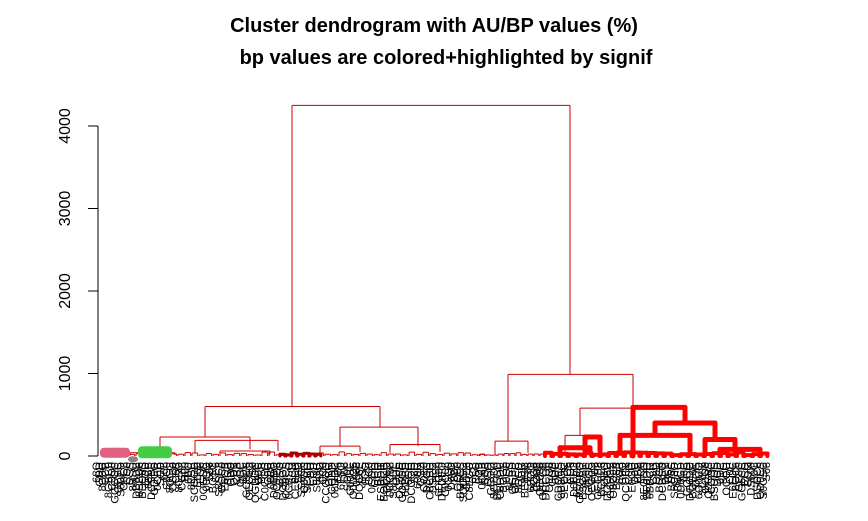  I want to click on leaf-label-185: DCBSQ, so click(663, 482).